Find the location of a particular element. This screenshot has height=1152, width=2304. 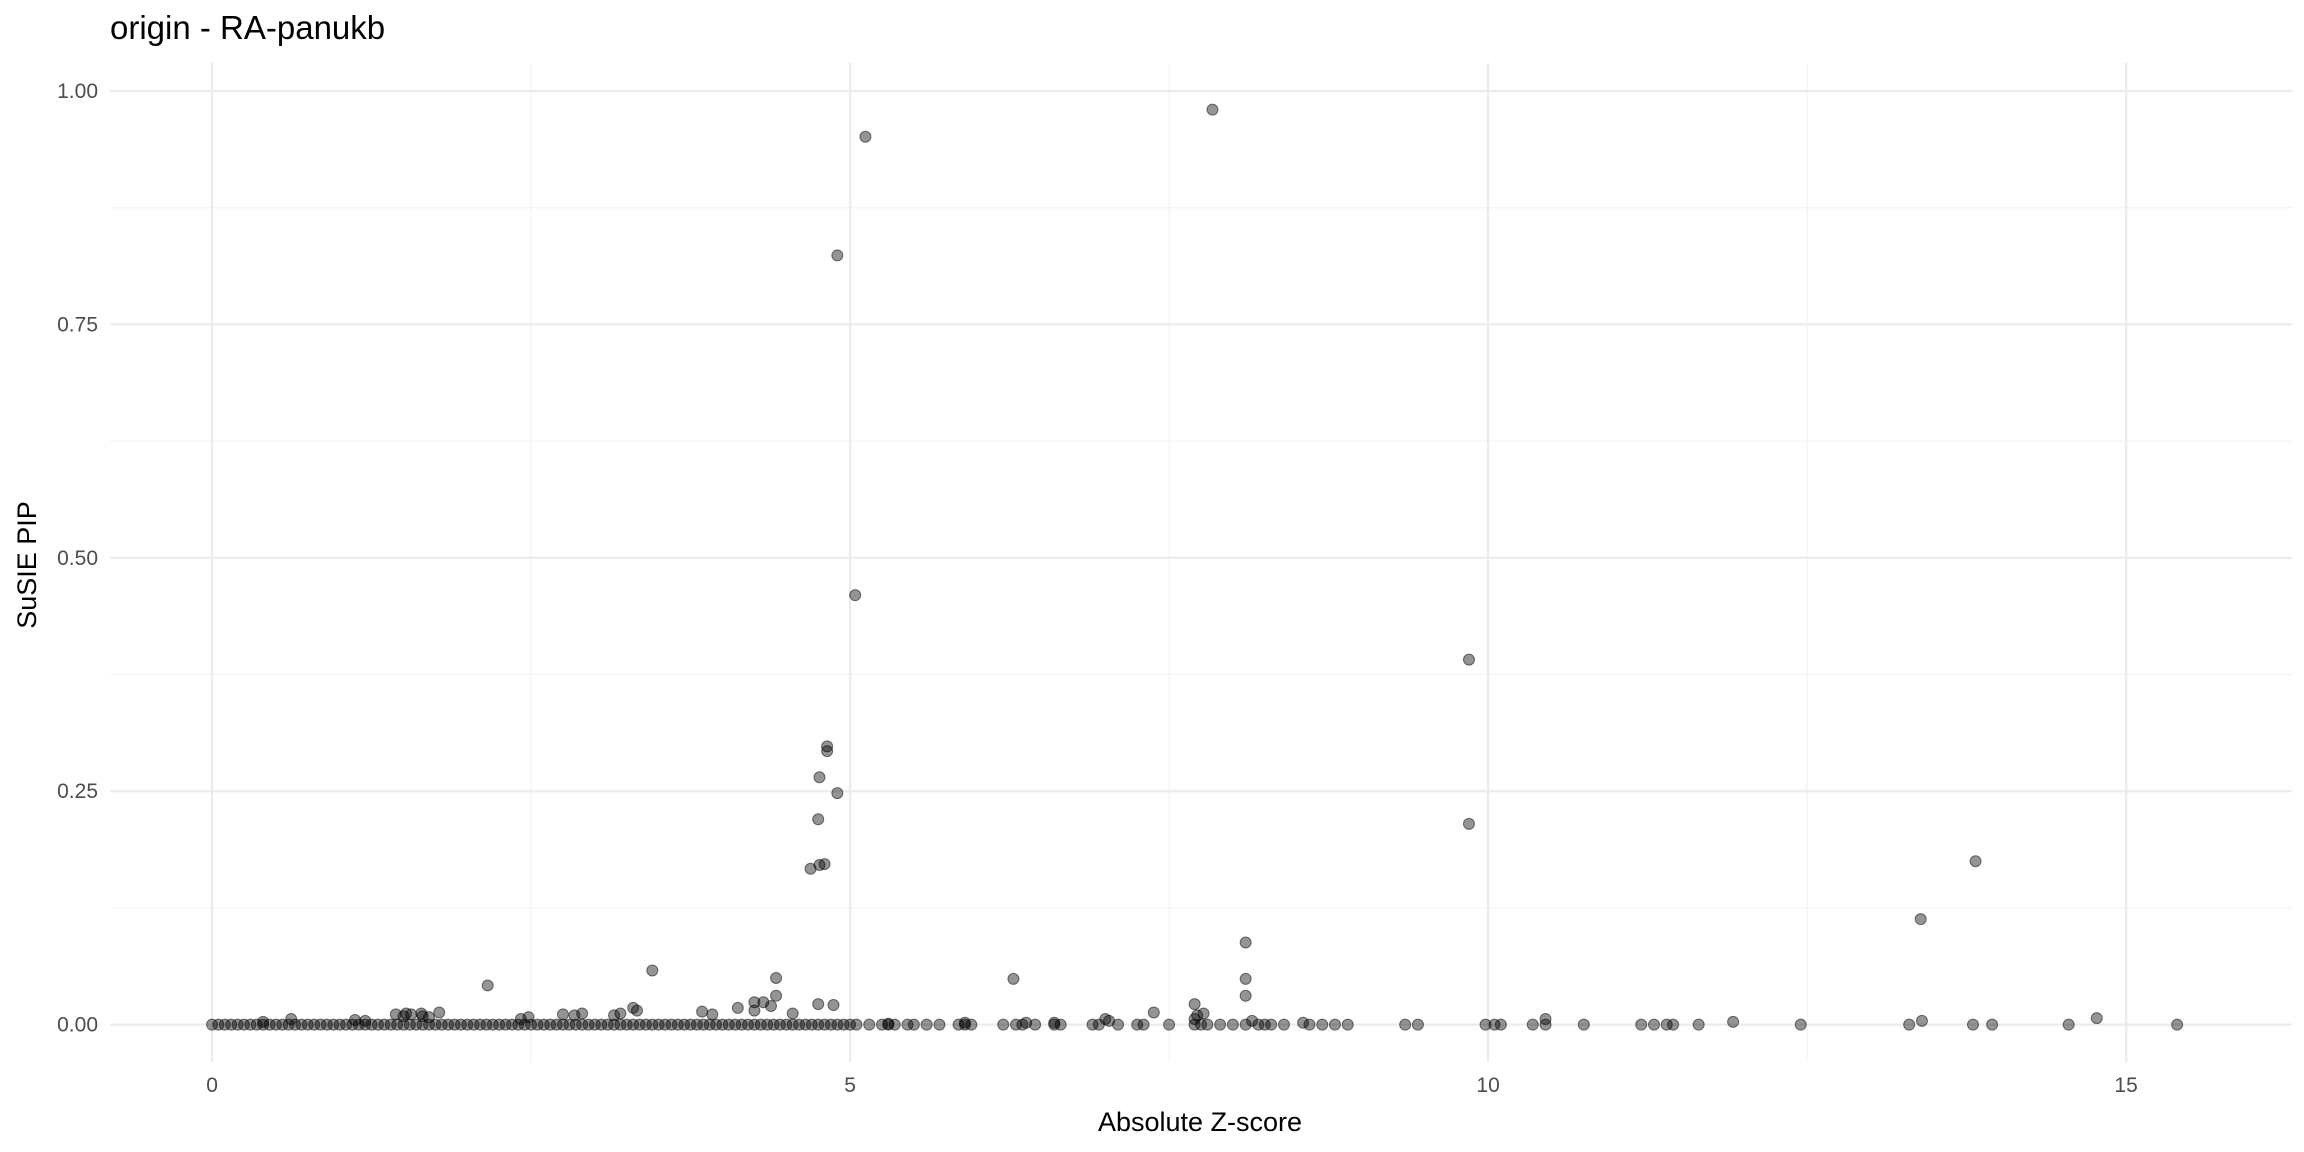

x-tick-label: 5 is located at coordinates (850, 1085).